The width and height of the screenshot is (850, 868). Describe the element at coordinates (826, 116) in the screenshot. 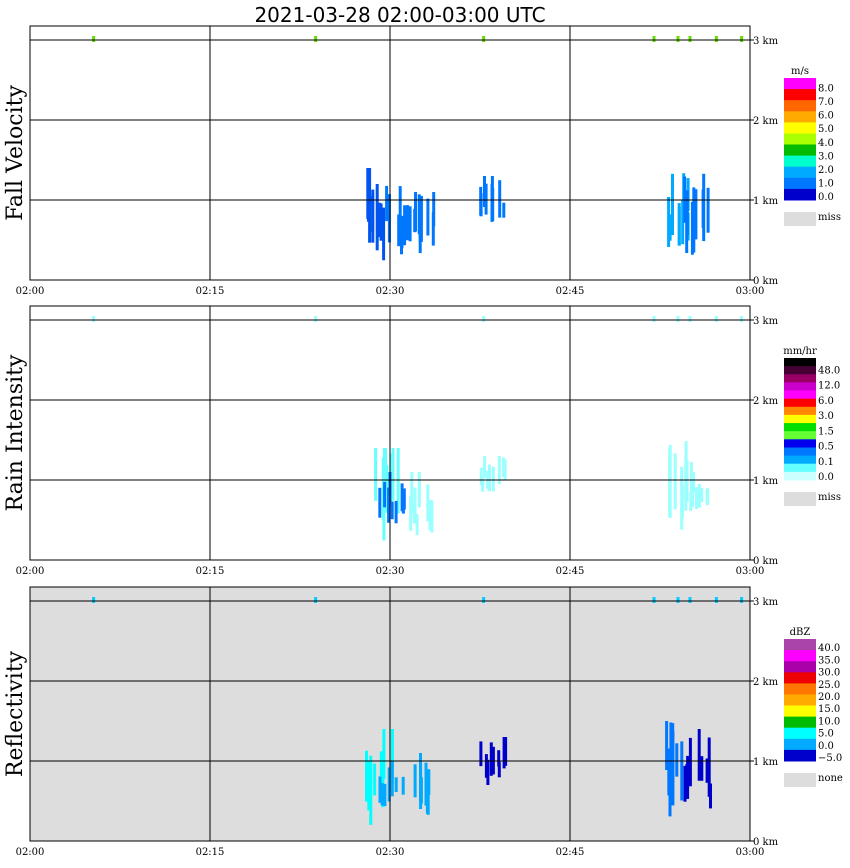

I see `colorbar-label: 6.0` at that location.